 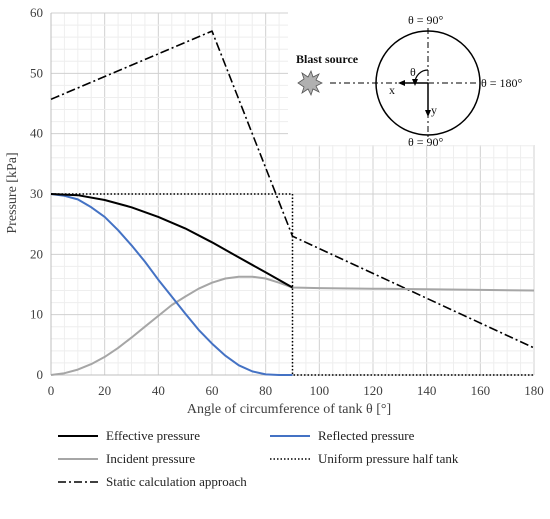 I want to click on x-tick-label: 0, so click(x=51, y=390).